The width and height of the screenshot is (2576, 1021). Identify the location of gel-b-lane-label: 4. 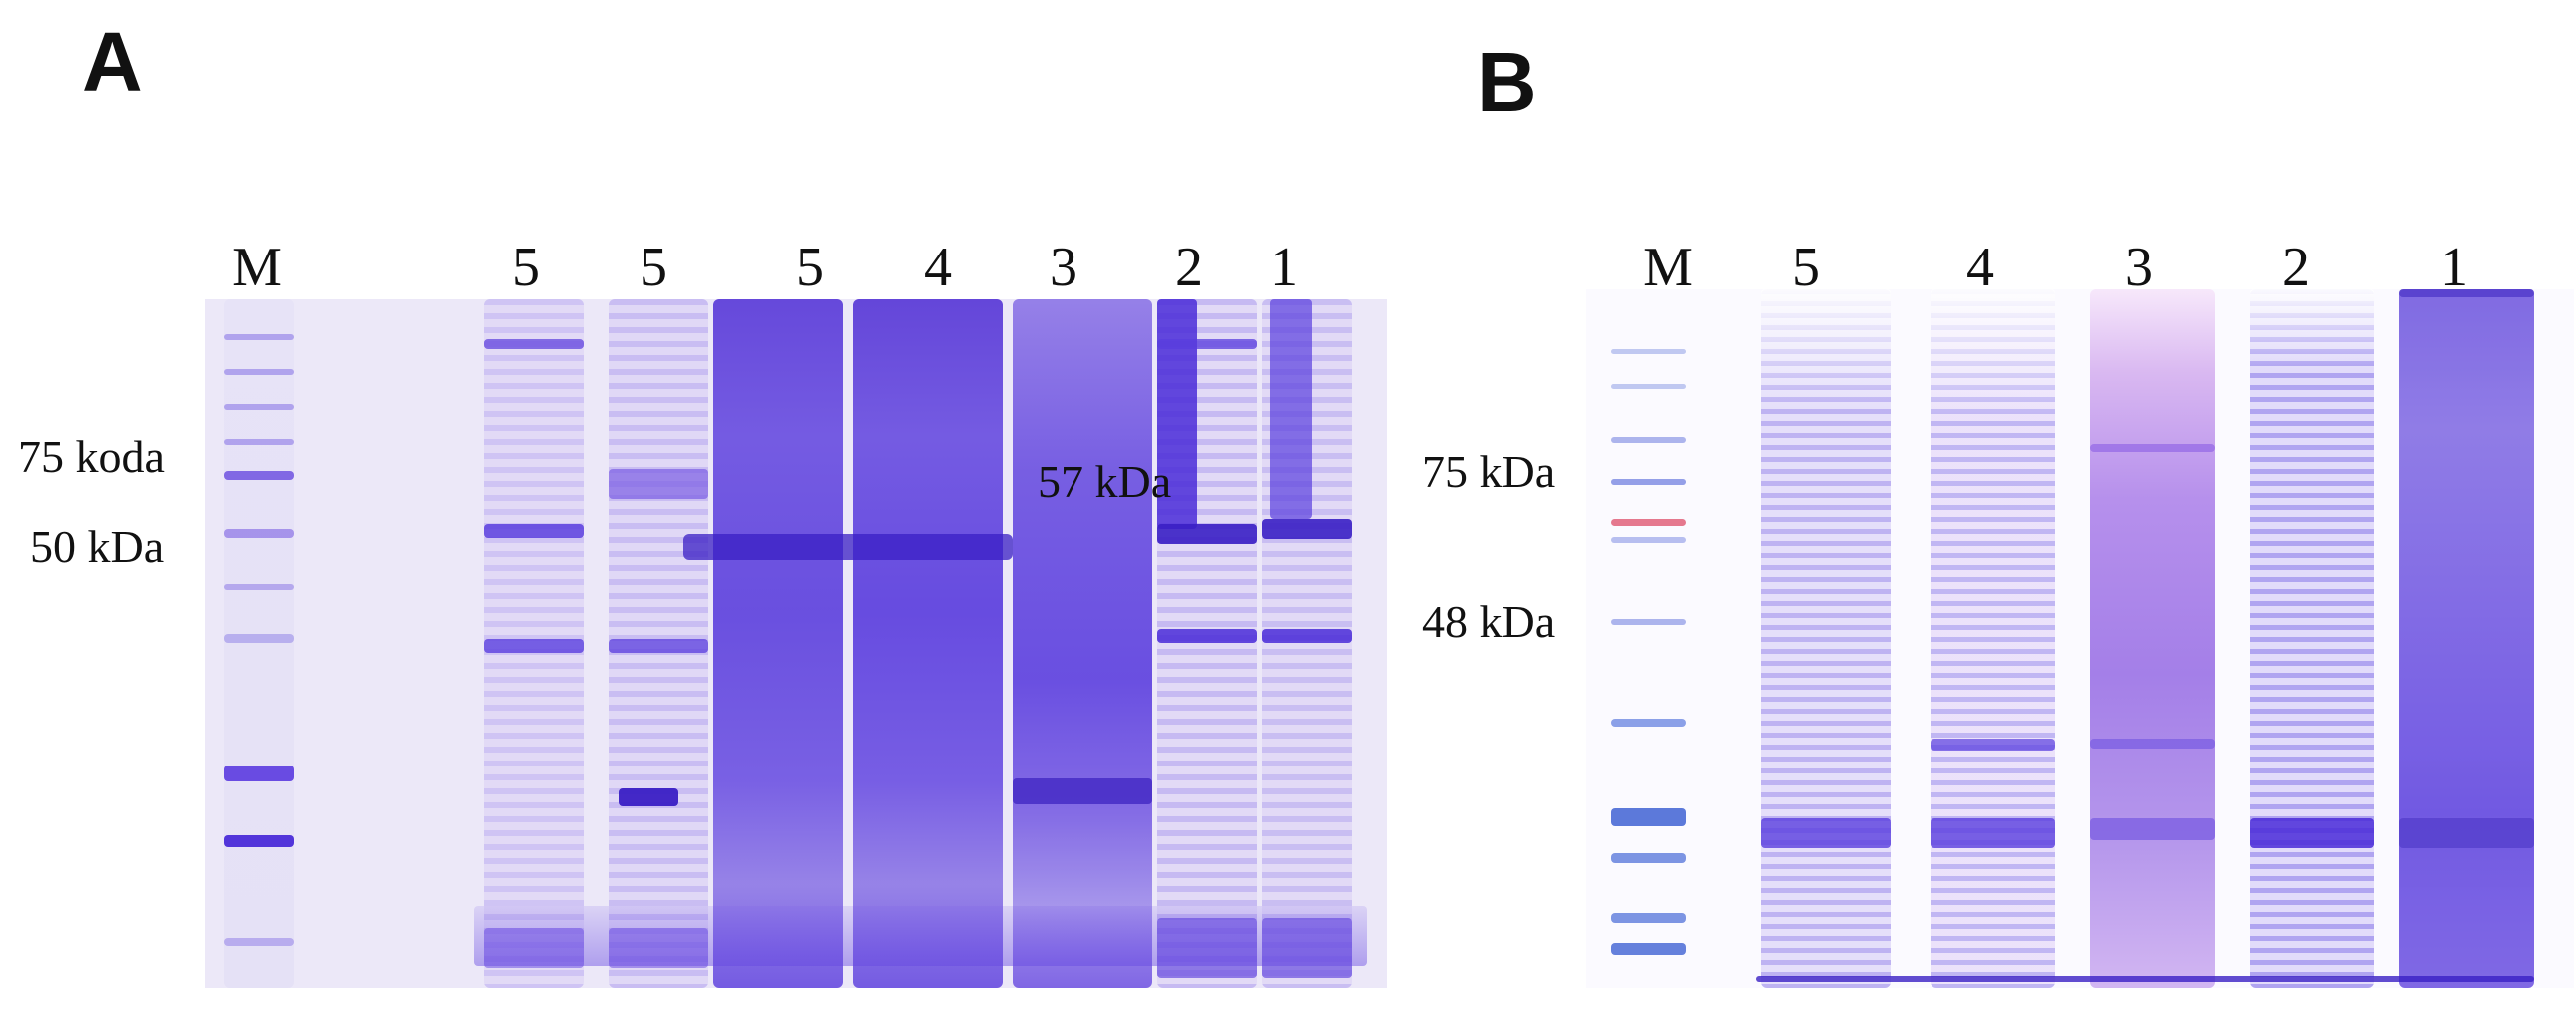
(1980, 267).